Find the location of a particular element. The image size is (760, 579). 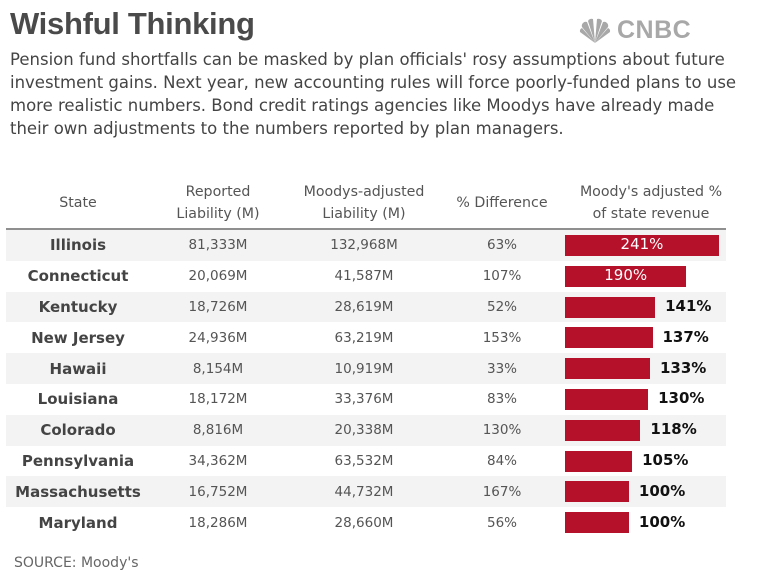

diff-value: 84% is located at coordinates (501, 461).